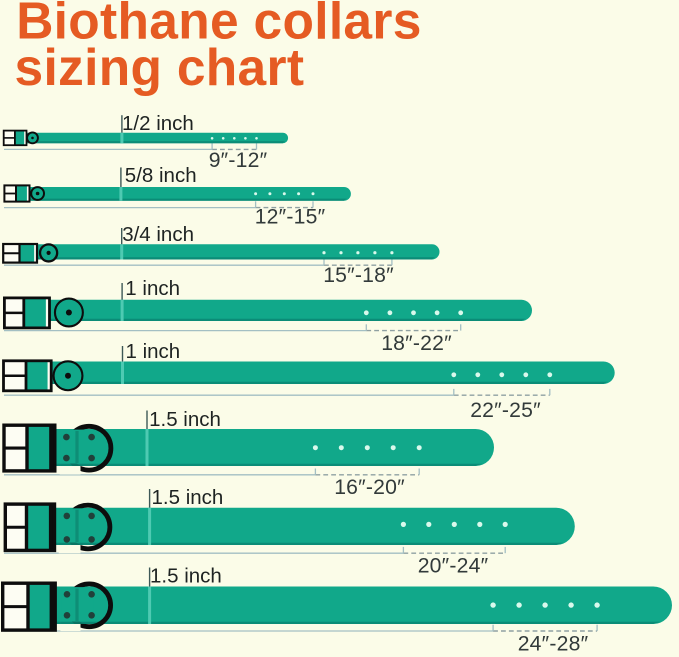  I want to click on svg-text: 16″-20″, so click(369, 487).